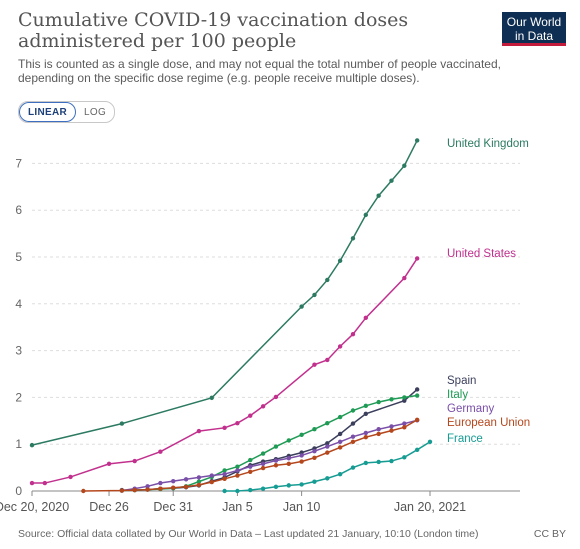 The image size is (580, 549). I want to click on owid-logo: Our World in Data, so click(534, 29).